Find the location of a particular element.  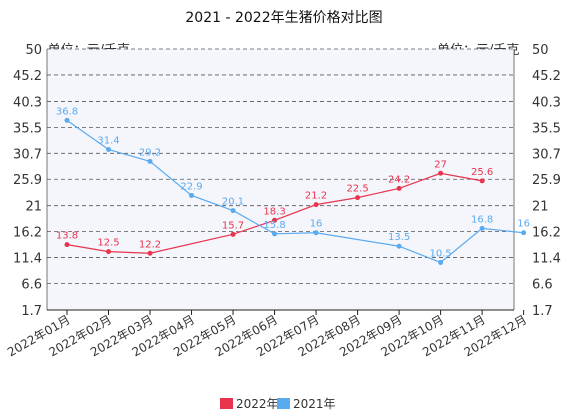

data-label: 12.2 is located at coordinates (150, 244).